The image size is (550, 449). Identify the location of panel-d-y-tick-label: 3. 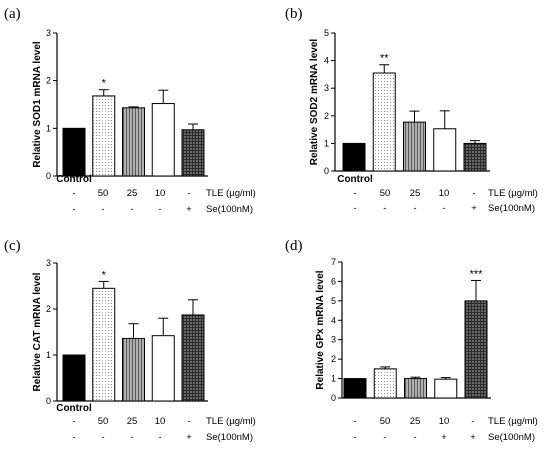
(333, 340).